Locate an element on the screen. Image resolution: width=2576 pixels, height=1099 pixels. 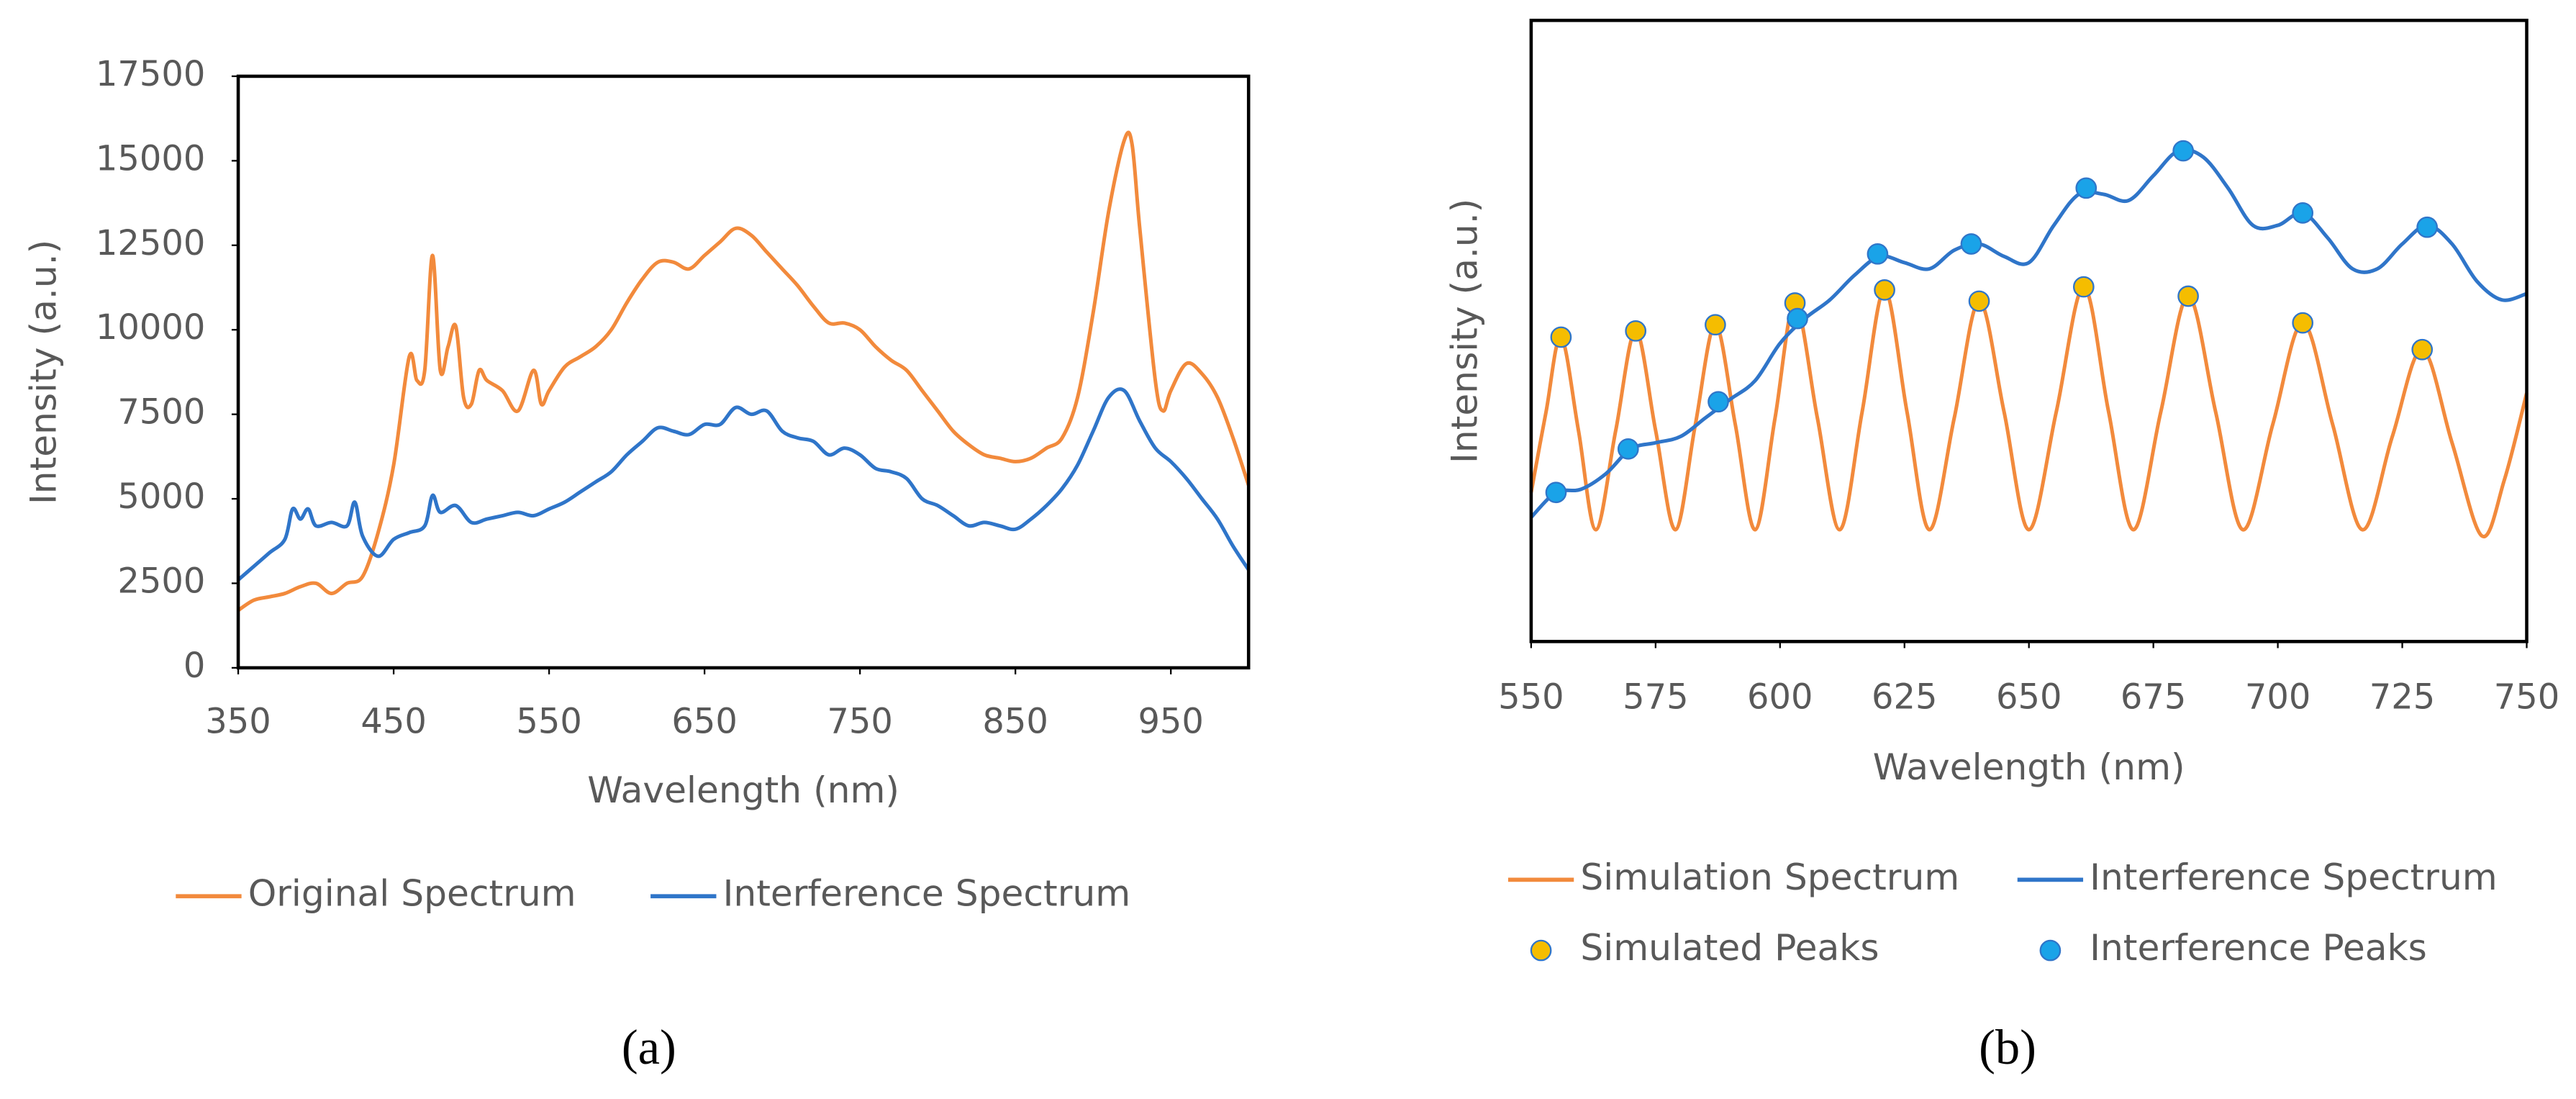
y-tick-label: 12500 is located at coordinates (151, 243).